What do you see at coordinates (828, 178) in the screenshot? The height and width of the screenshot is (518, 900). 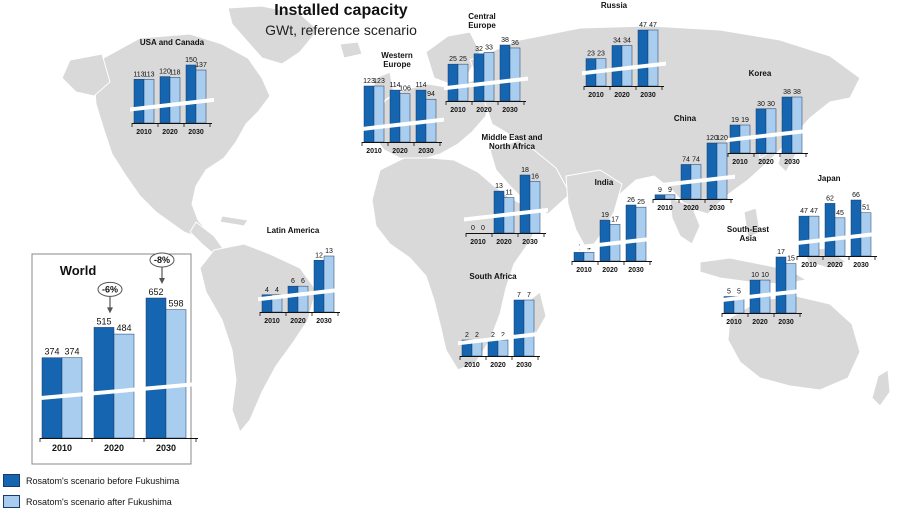 I see `chart-title: Japan` at bounding box center [828, 178].